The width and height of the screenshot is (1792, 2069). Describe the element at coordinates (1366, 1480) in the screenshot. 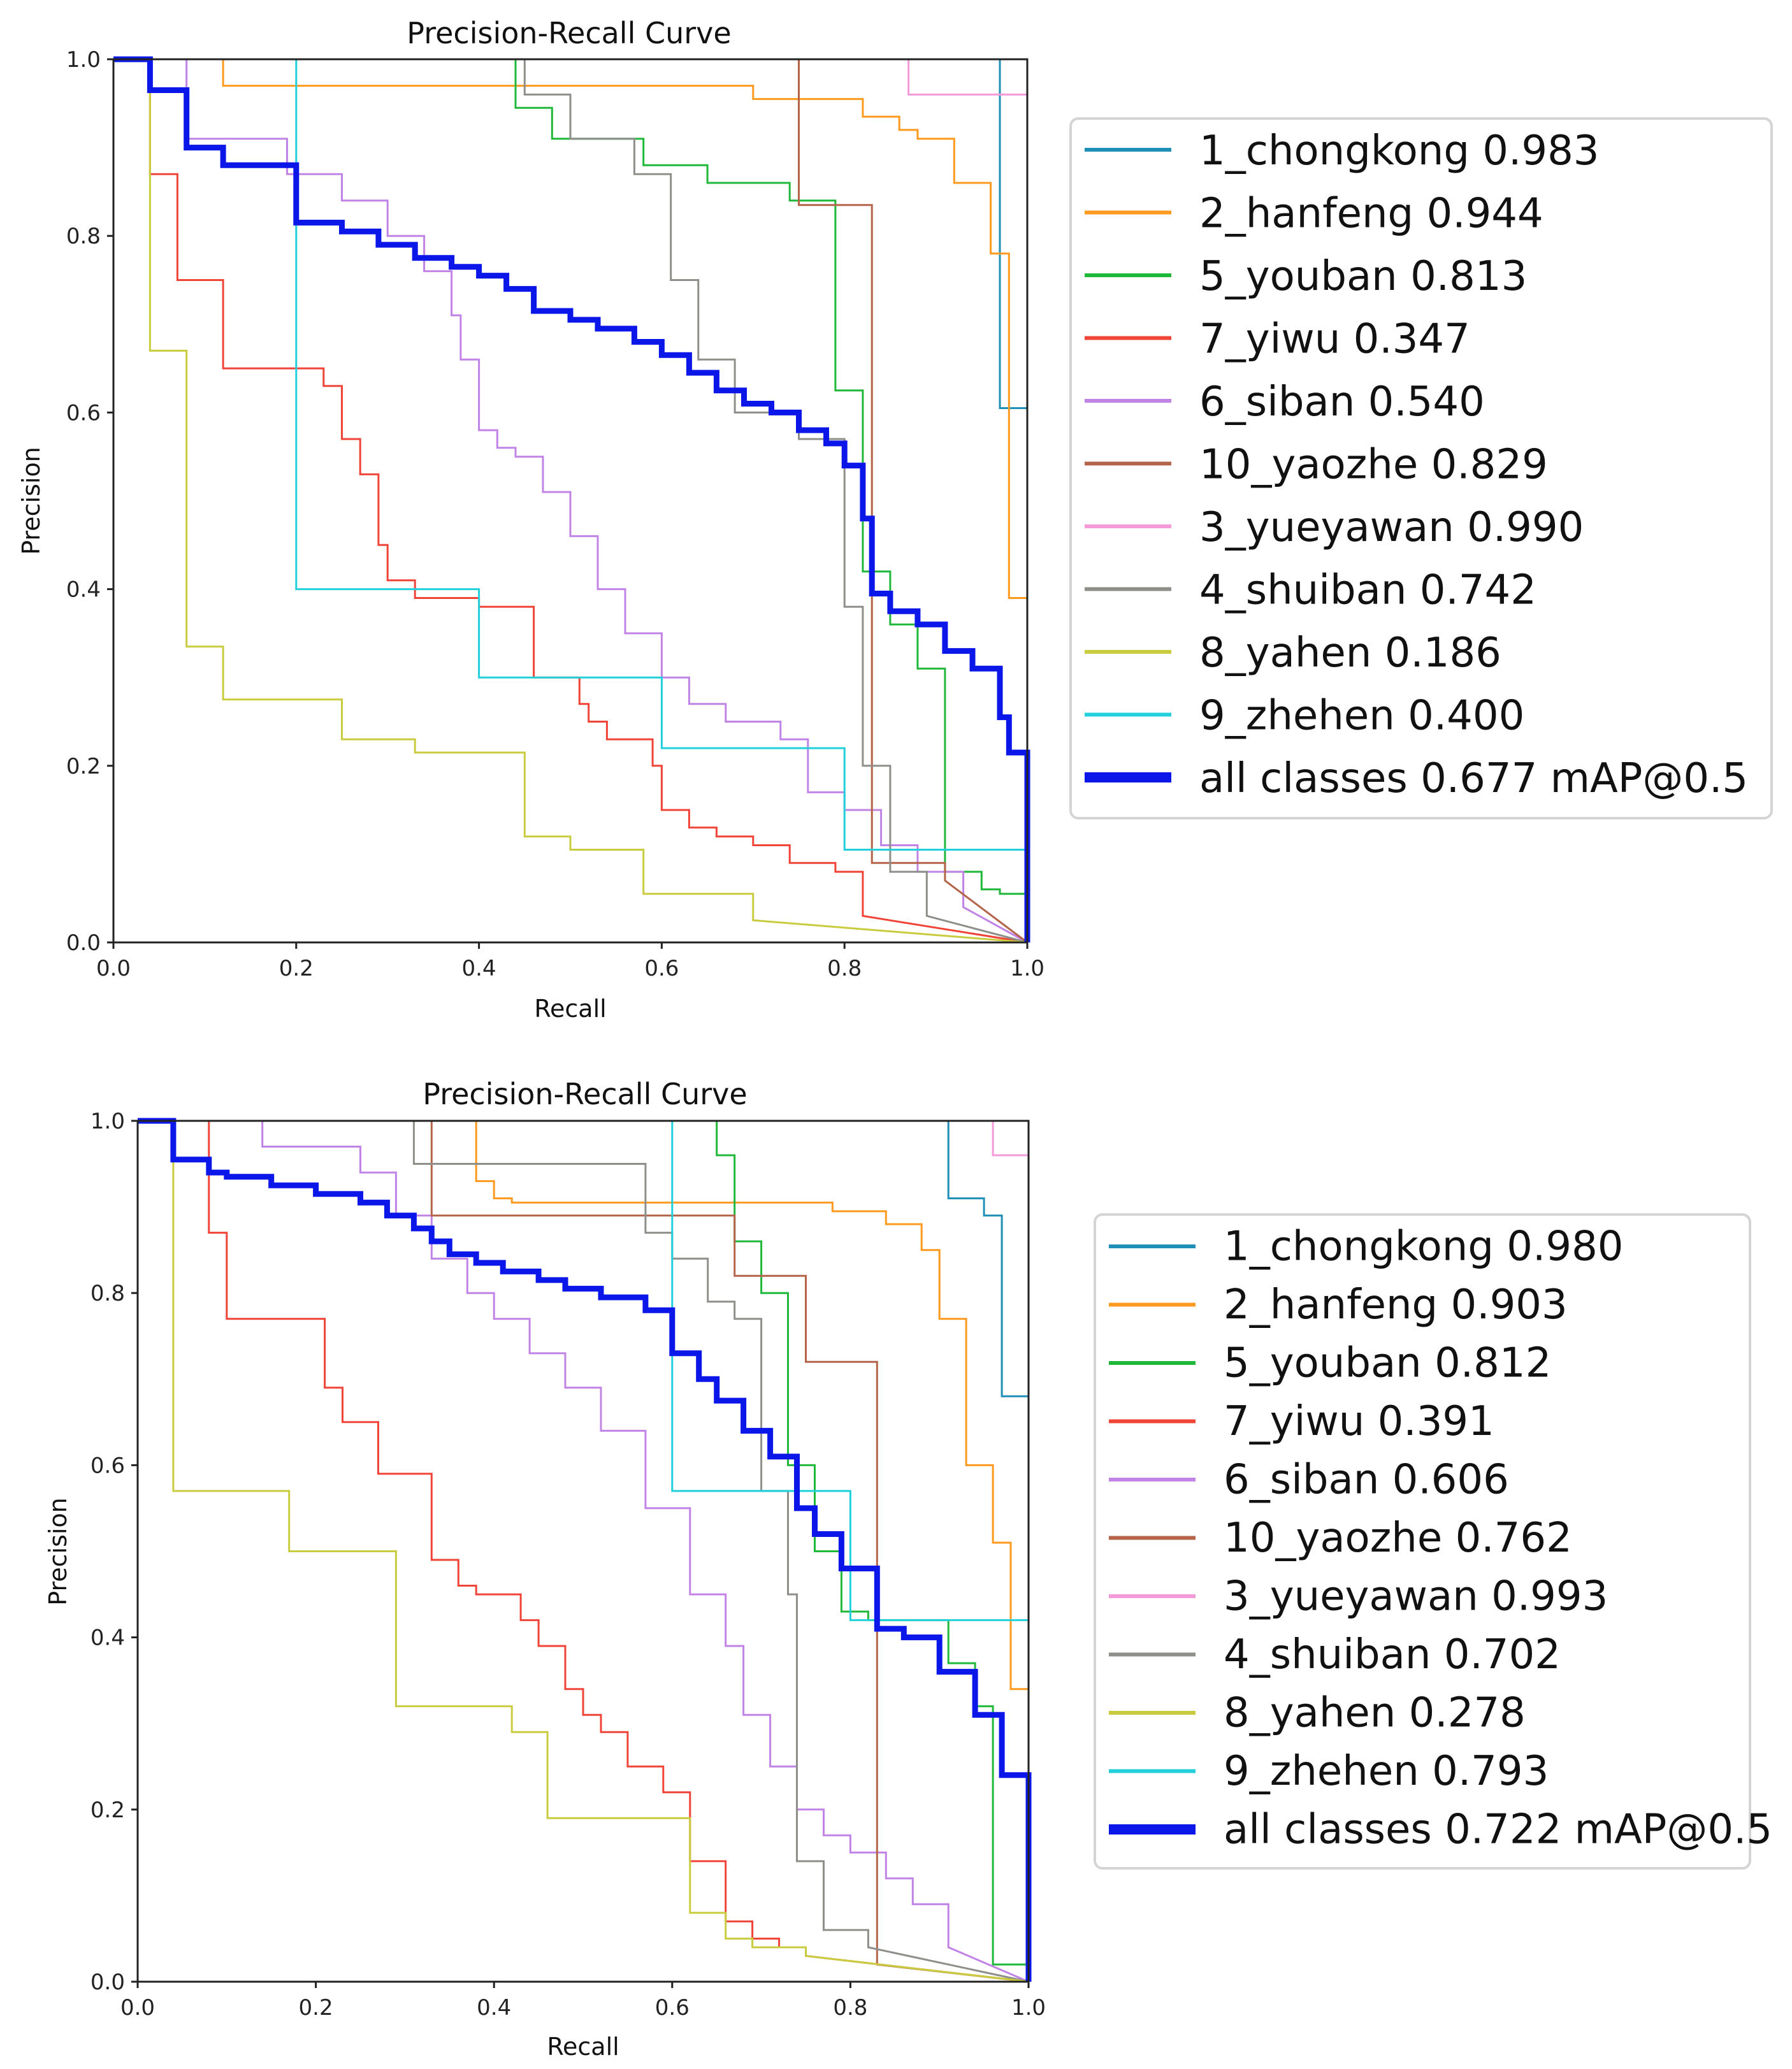

I see `legend-label-6_siban: 6_siban 0.606` at that location.